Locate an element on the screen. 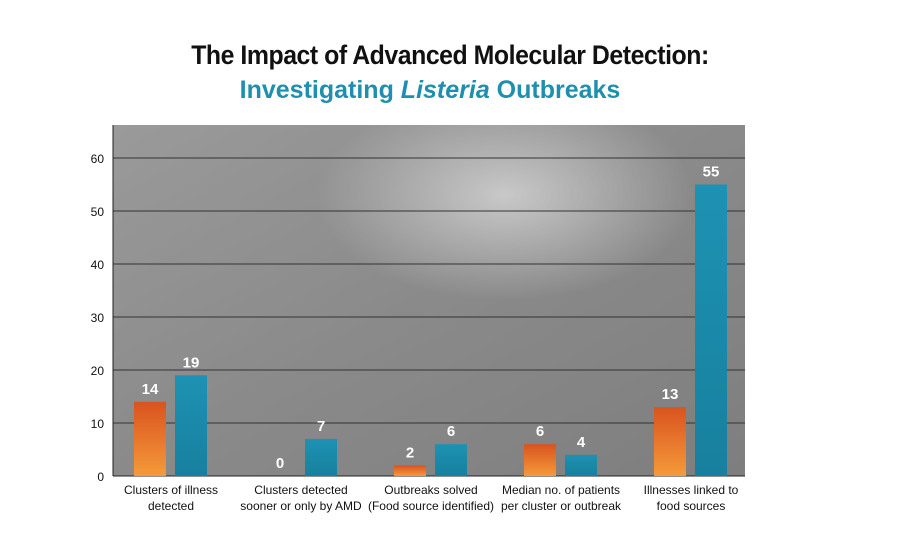  x-tick-label: Clusters of illness is located at coordinates (171, 490).